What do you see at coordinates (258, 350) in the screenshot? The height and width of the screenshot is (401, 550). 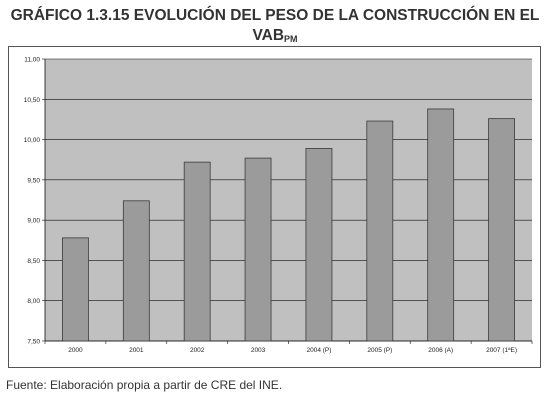 I see `x-tick-label: 2003` at bounding box center [258, 350].